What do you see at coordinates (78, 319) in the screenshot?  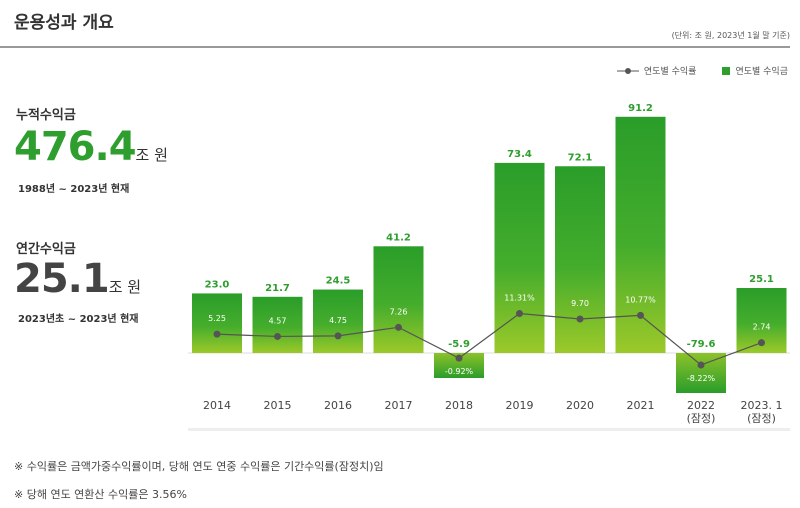 I see `annual-period: 2023년초 ~ 2023년 현재` at bounding box center [78, 319].